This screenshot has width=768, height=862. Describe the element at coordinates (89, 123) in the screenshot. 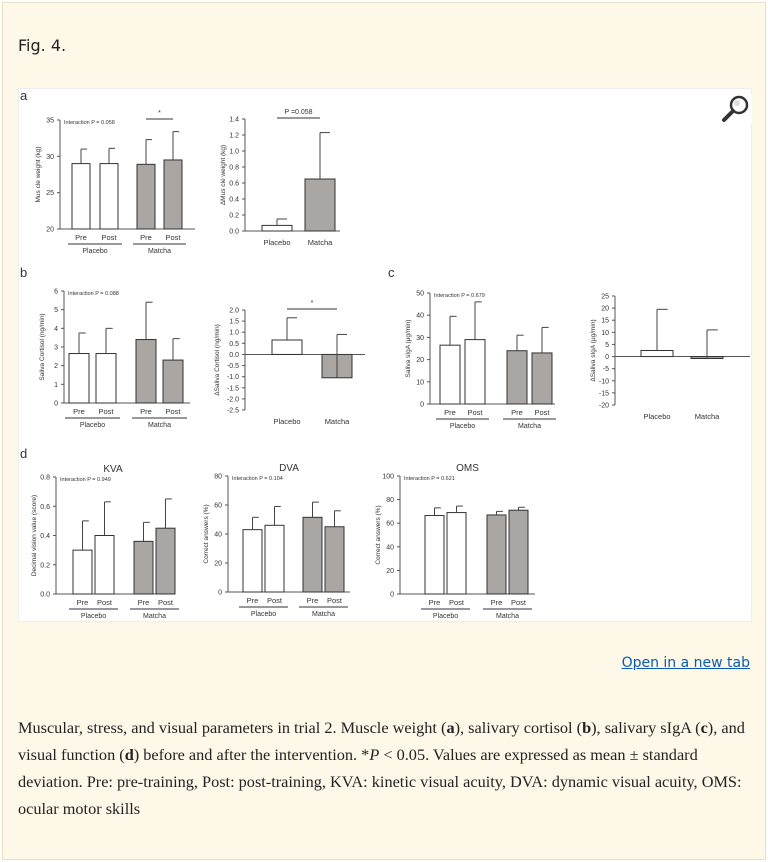

I see `interaction-annotation: Interaction P = 0.058` at that location.